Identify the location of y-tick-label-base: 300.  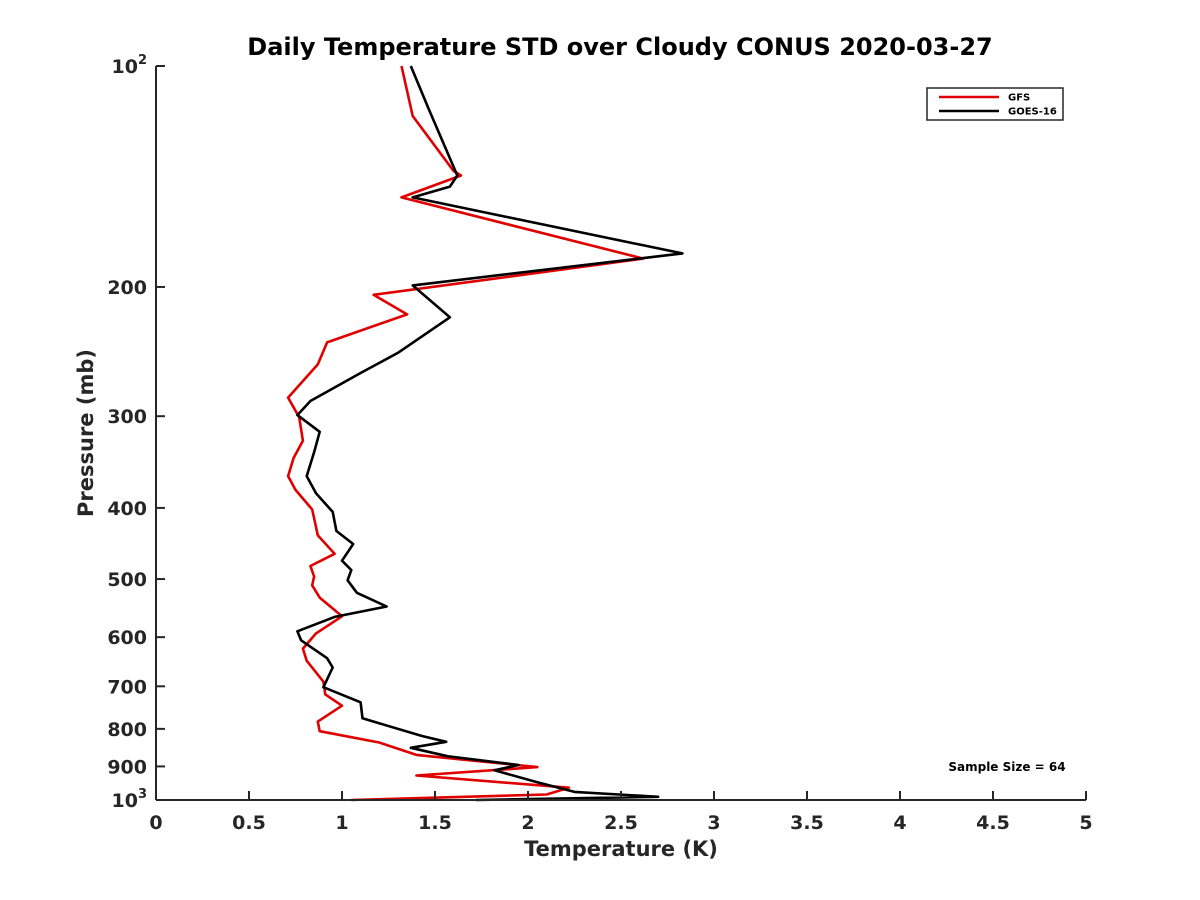
(127, 417).